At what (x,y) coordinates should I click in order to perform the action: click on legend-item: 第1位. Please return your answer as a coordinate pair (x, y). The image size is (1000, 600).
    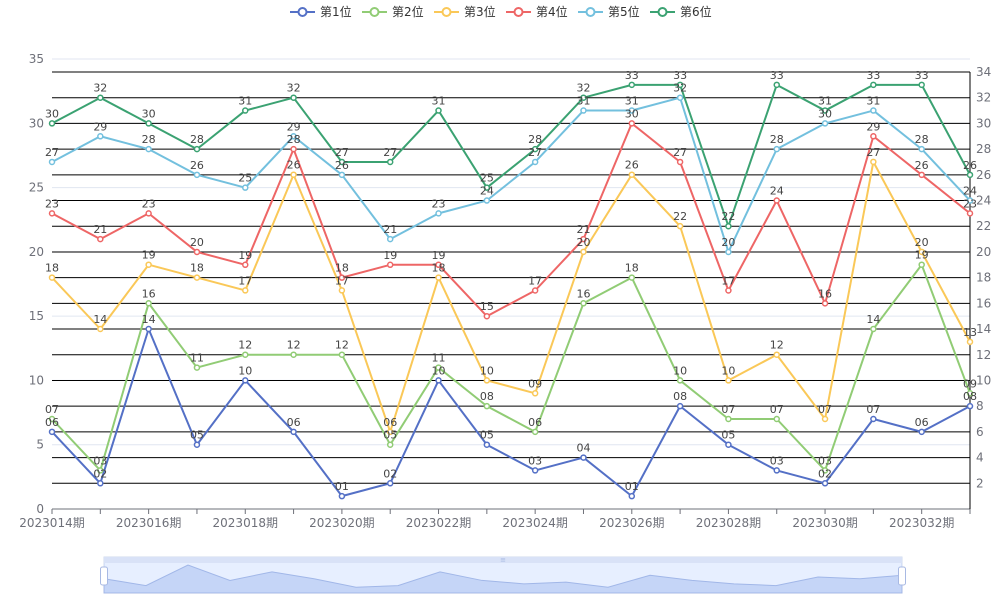
    Looking at the image, I should click on (321, 11).